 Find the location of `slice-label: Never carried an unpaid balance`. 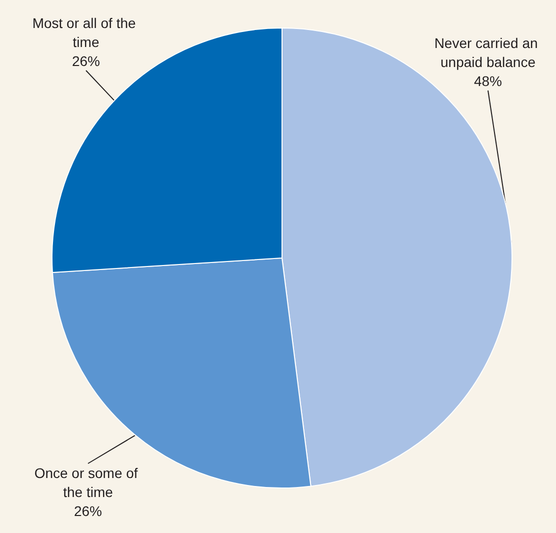

slice-label: Never carried an unpaid balance is located at coordinates (488, 52).